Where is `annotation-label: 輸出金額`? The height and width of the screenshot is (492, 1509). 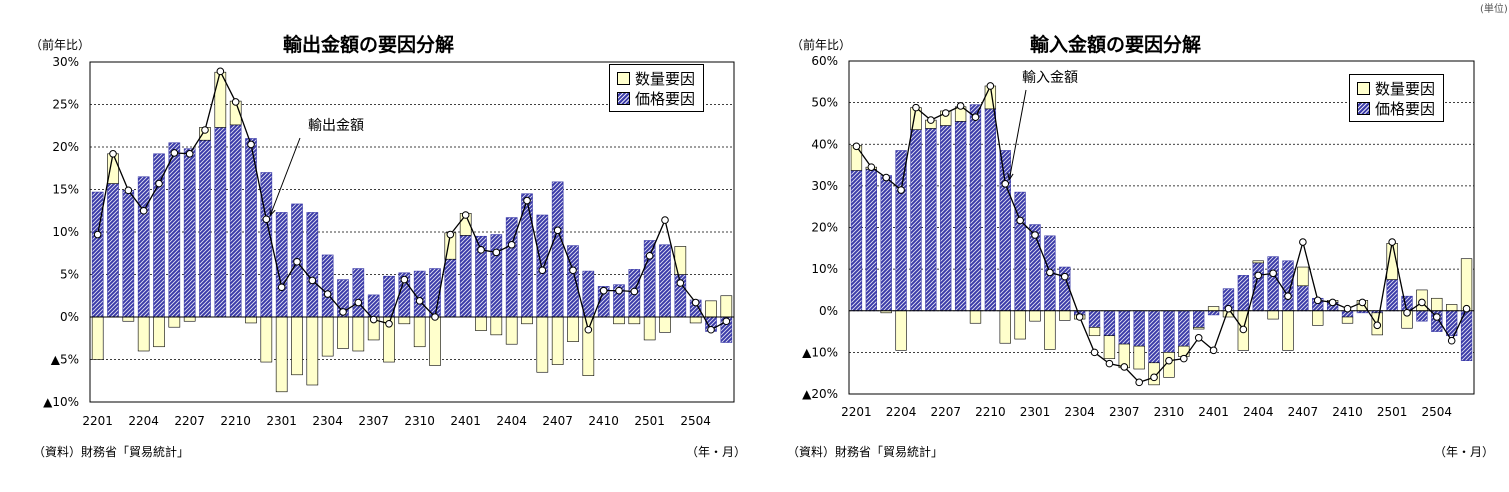 annotation-label: 輸出金額 is located at coordinates (336, 126).